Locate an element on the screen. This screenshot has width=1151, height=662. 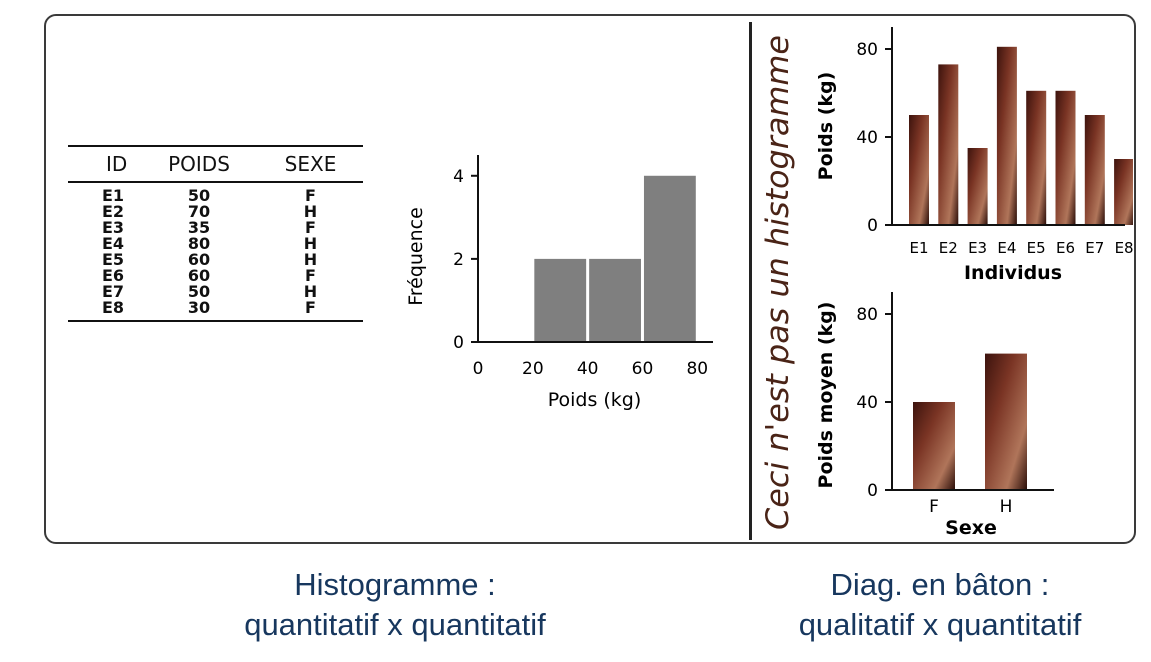
y-axis-label: Poids (kg) is located at coordinates (826, 126).